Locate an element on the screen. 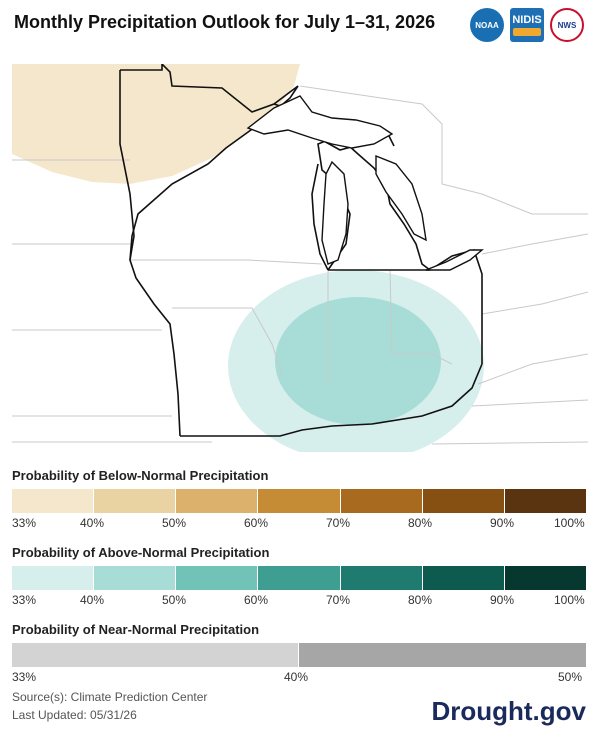 The height and width of the screenshot is (748, 600). legend-below-bar is located at coordinates (299, 501).